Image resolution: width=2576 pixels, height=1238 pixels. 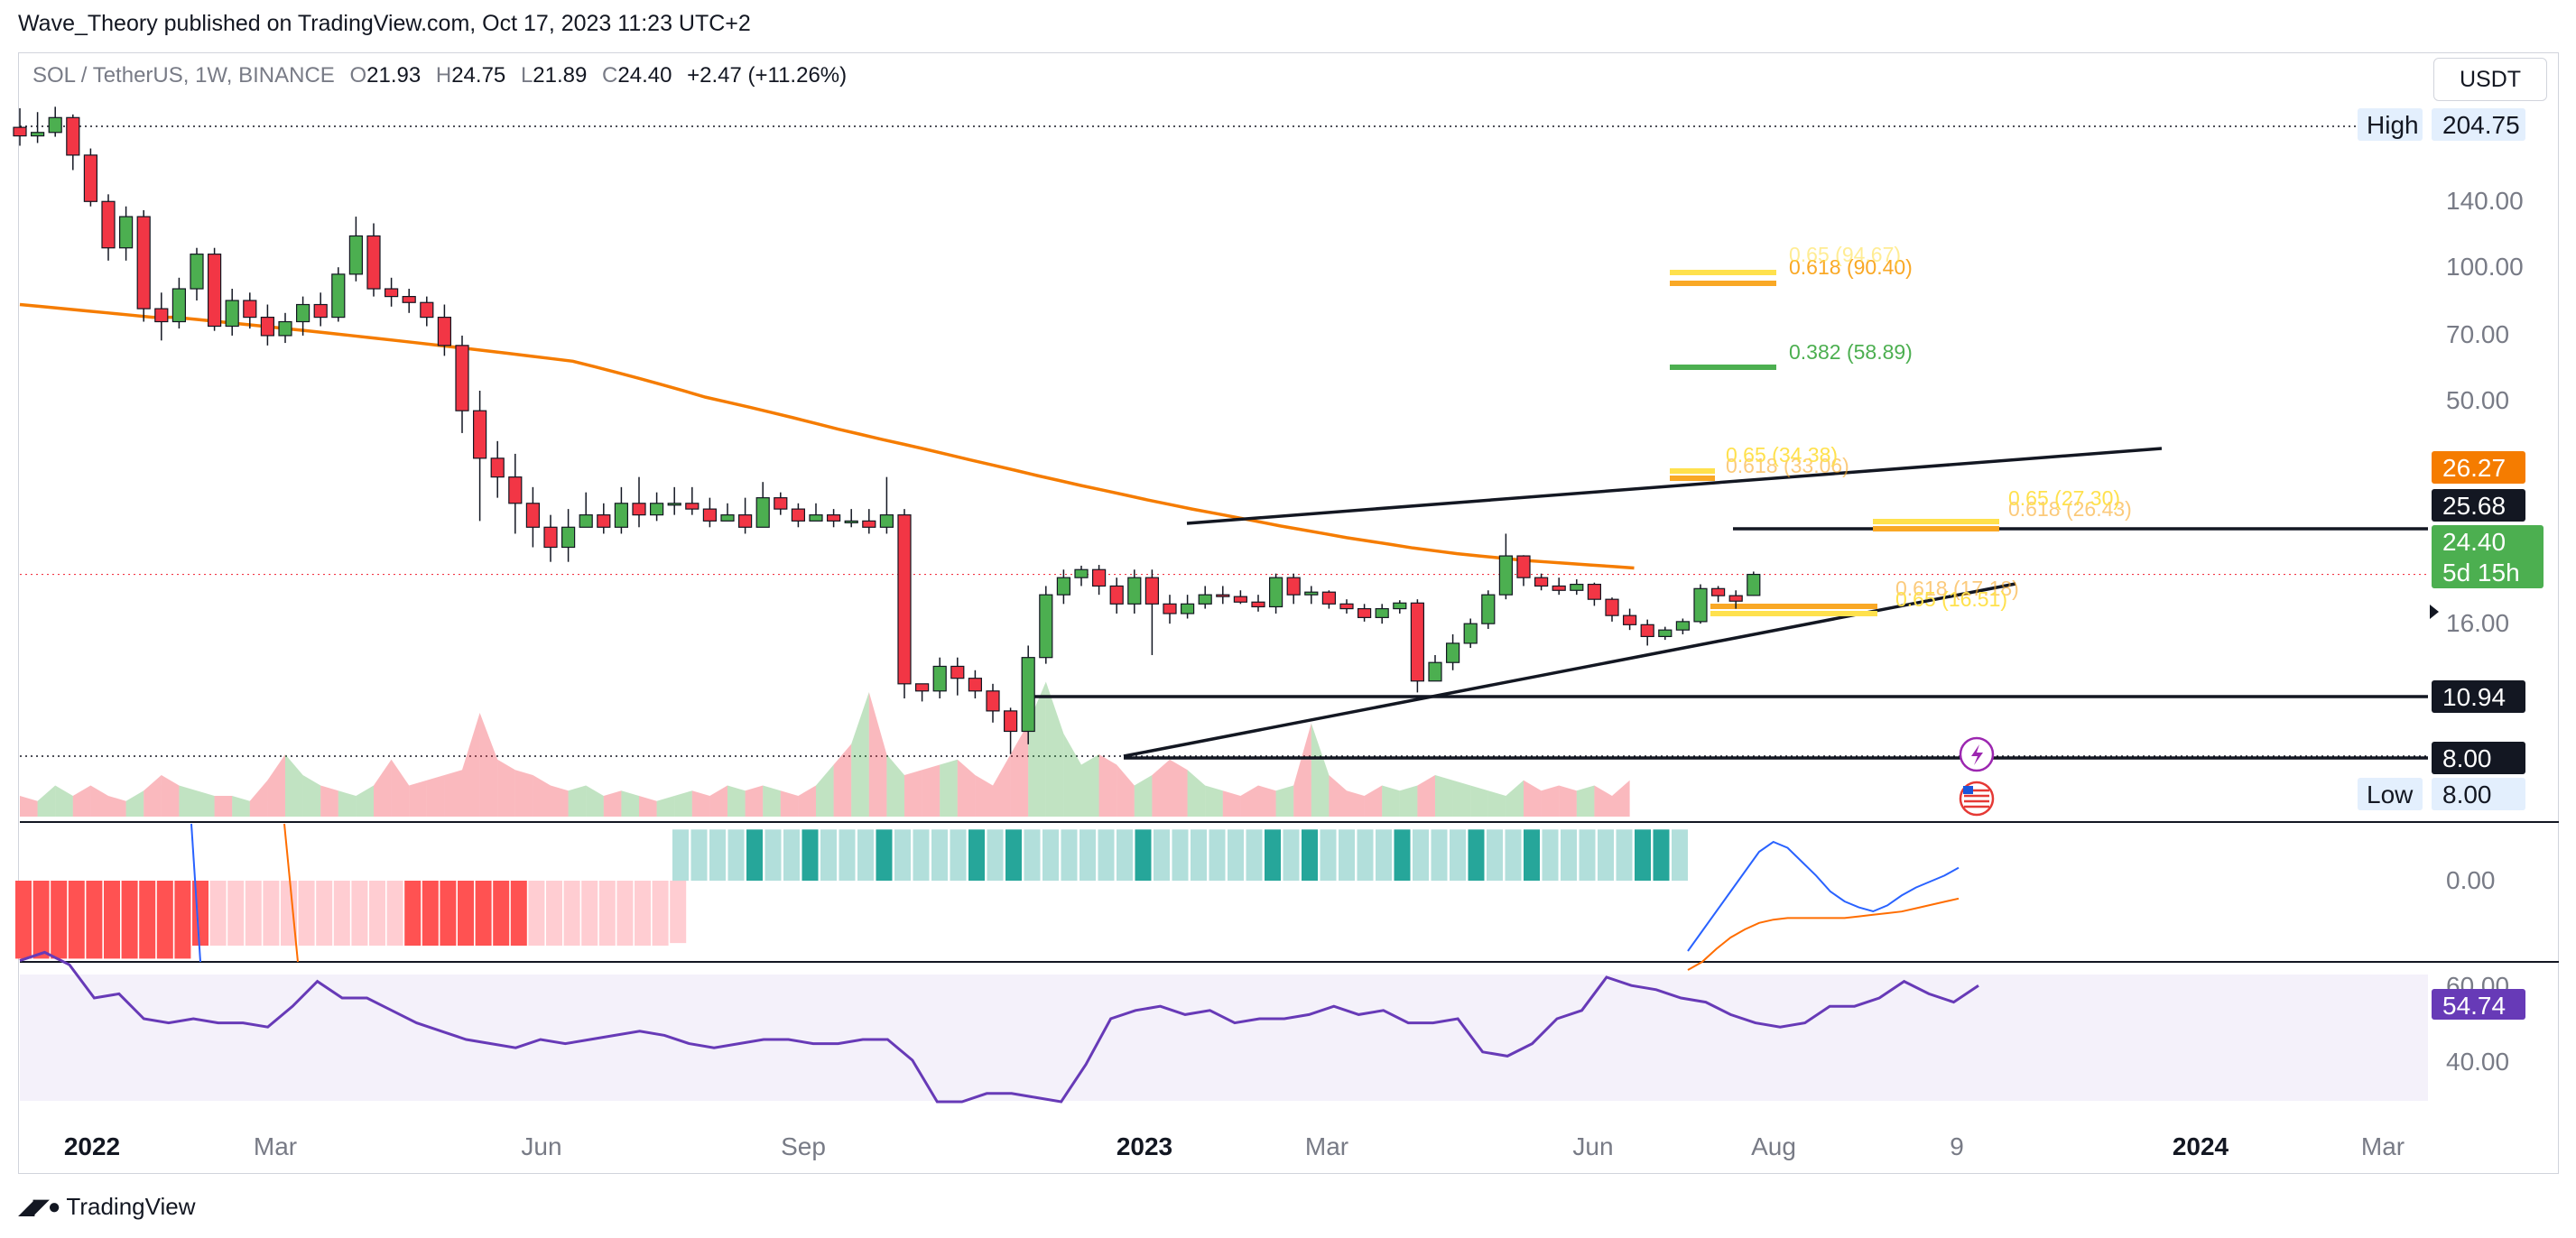 What do you see at coordinates (2479, 468) in the screenshot?
I see `fib-price-label: 26.27` at bounding box center [2479, 468].